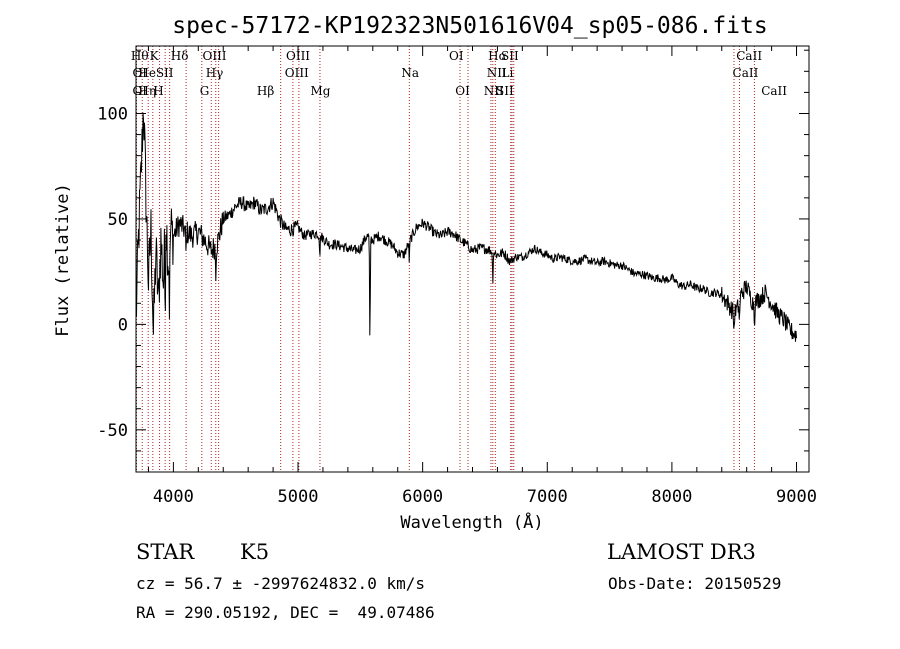 Image resolution: width=900 pixels, height=649 pixels. What do you see at coordinates (547, 497) in the screenshot?
I see `x-tick-label: 7000` at bounding box center [547, 497].